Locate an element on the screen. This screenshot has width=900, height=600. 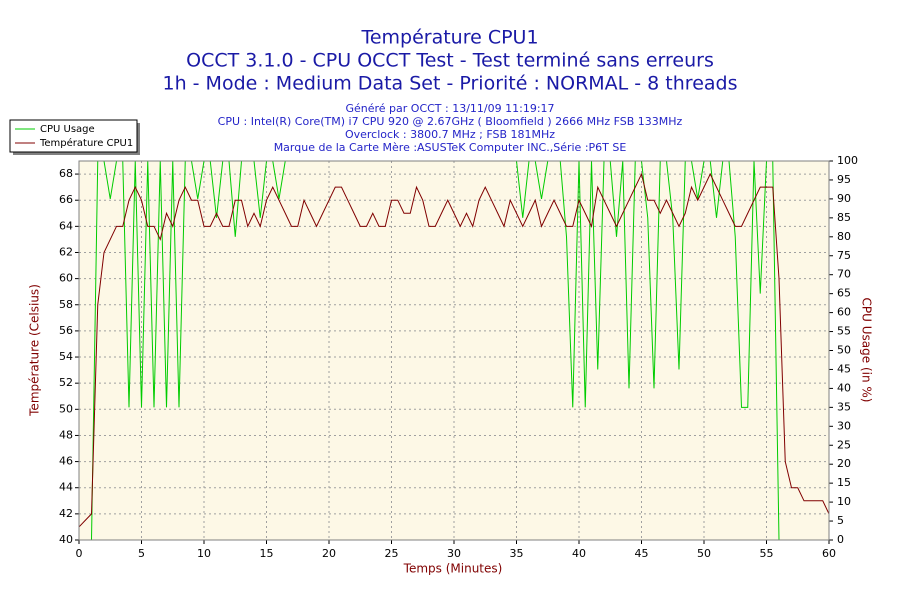
y2-tick-label: 25 is located at coordinates (844, 444).